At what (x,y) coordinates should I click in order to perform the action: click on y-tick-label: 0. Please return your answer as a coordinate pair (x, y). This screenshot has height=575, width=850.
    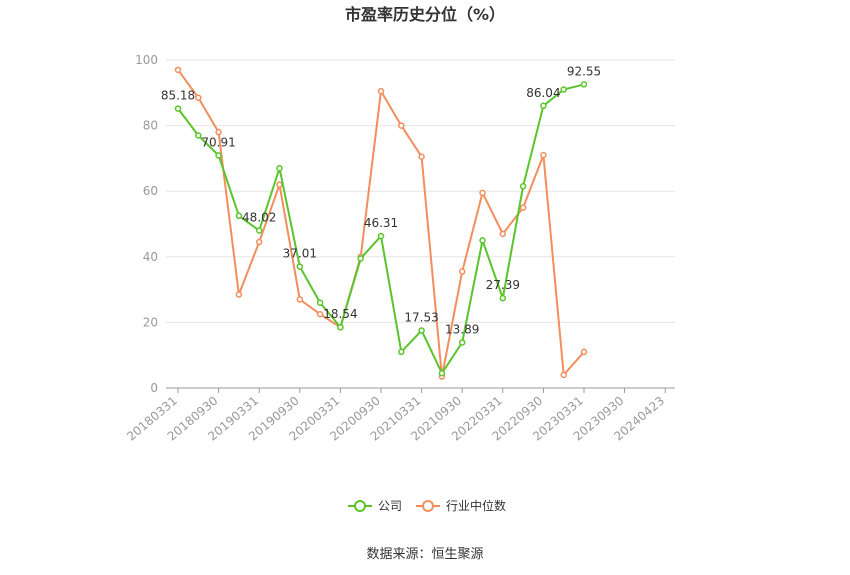
    Looking at the image, I should click on (154, 388).